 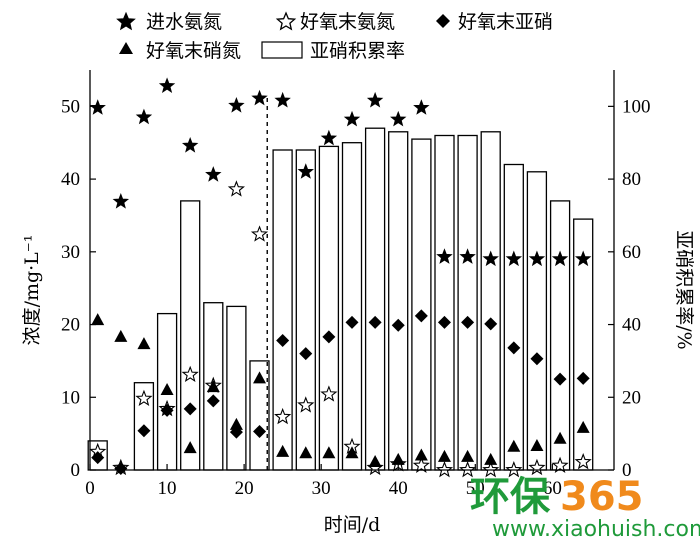 I want to click on x-tick-label: 60, so click(x=552, y=488).